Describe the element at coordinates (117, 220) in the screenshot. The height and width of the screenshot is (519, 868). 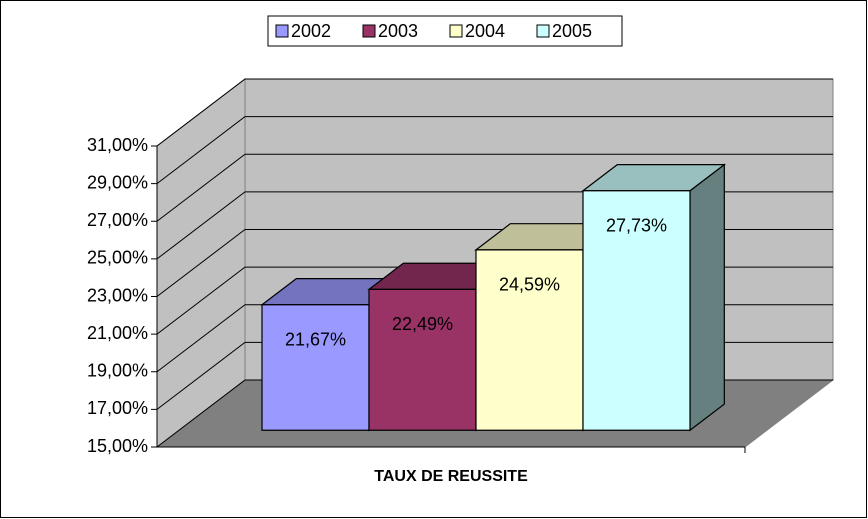
I see `y-tick-label: 27,00%` at that location.